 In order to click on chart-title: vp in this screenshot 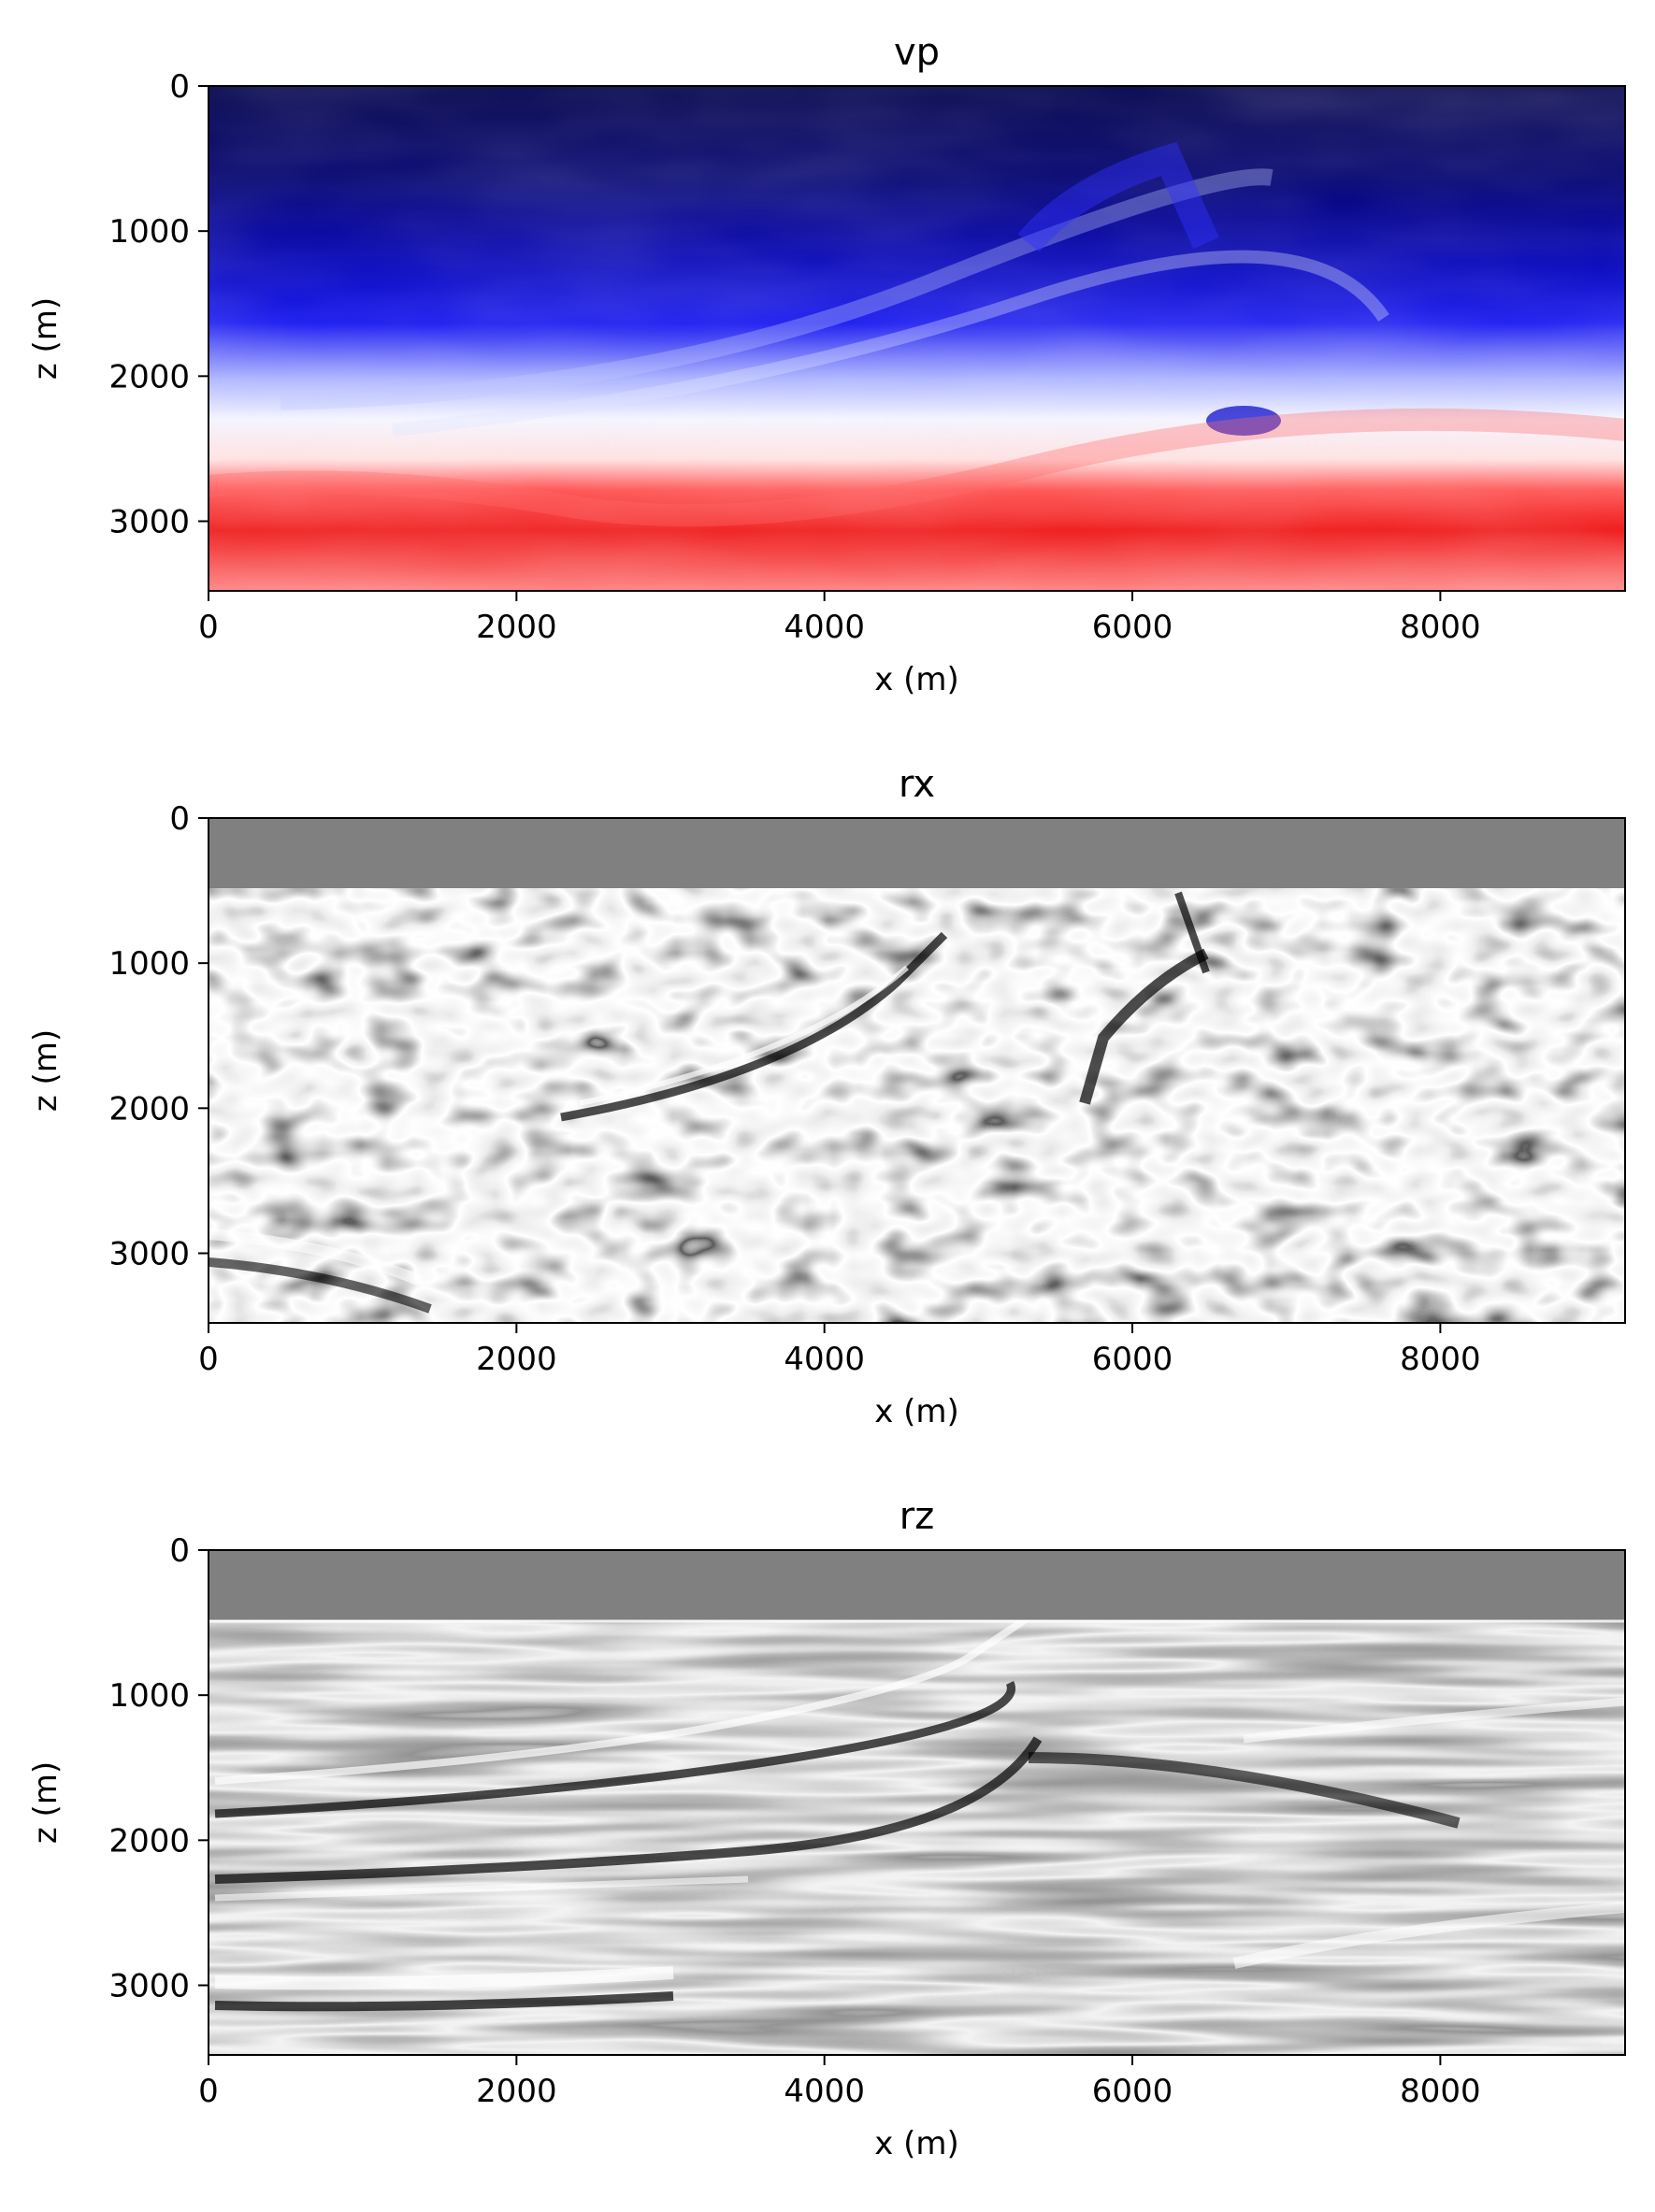, I will do `click(917, 52)`.